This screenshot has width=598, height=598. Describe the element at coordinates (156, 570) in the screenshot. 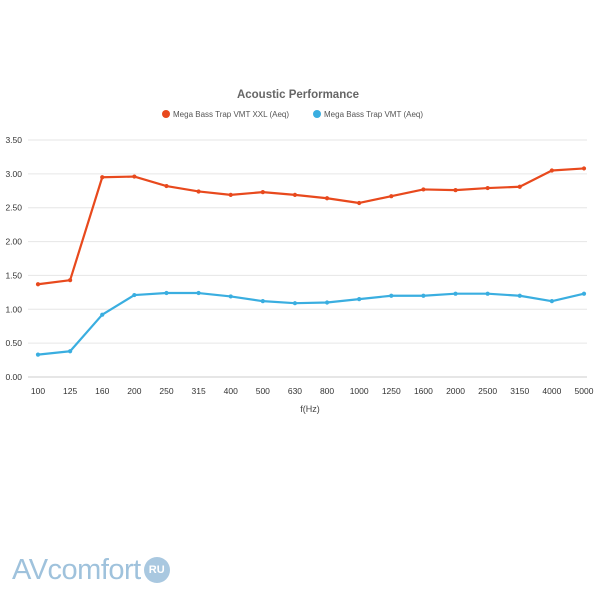

I see `logo-badge-ru: RU` at that location.